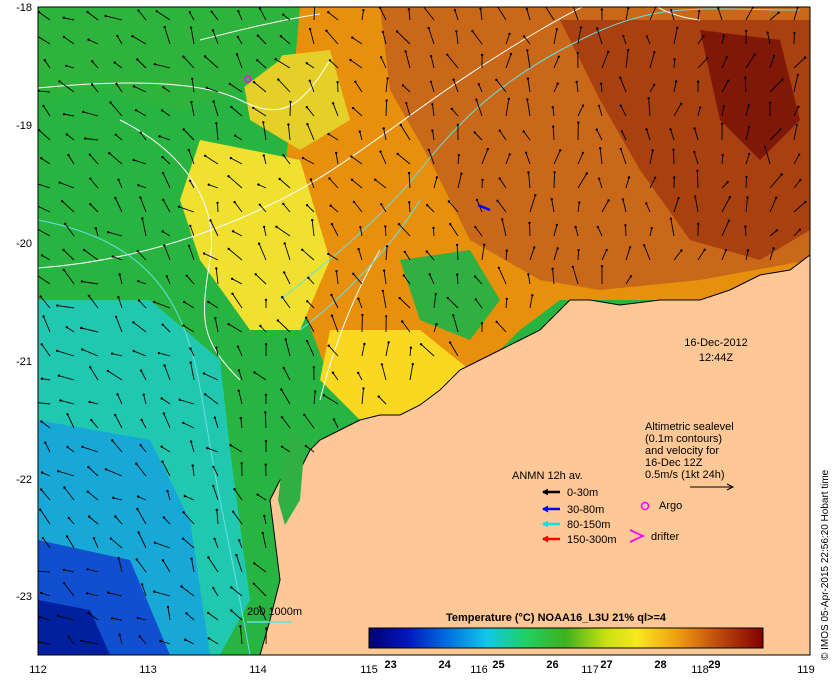 This screenshot has width=840, height=680. Describe the element at coordinates (545, 524) in the screenshot. I see `legend-arrowhead-icon` at that location.